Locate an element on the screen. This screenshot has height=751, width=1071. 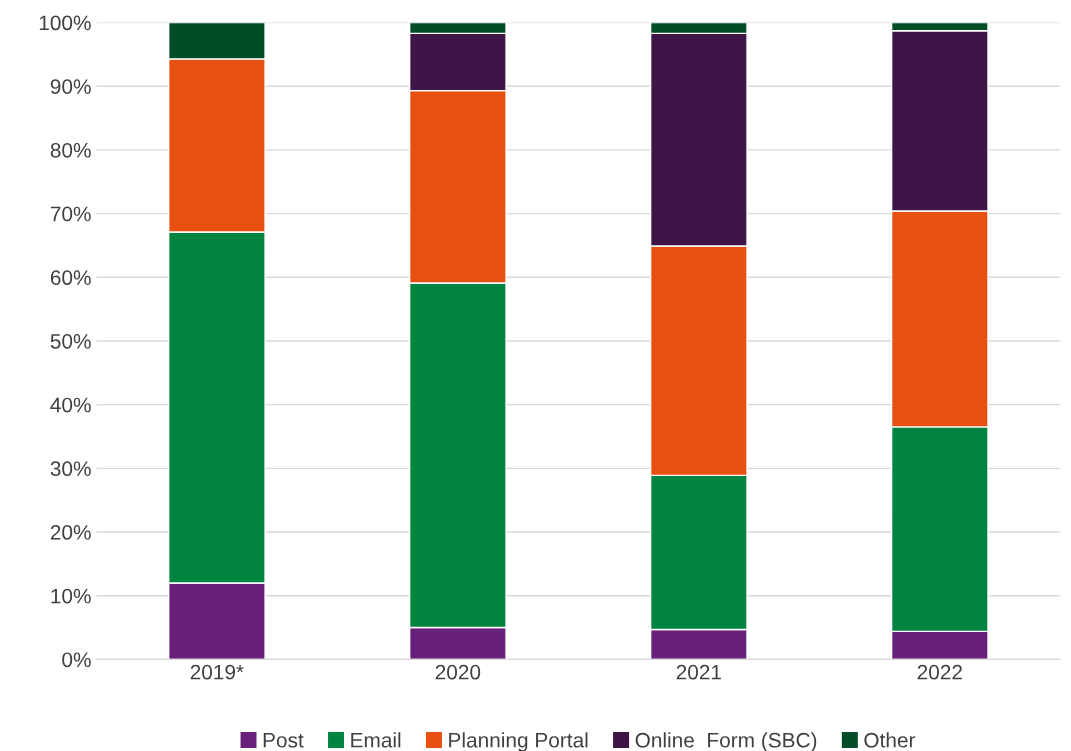
legend-label: Post is located at coordinates (283, 740).